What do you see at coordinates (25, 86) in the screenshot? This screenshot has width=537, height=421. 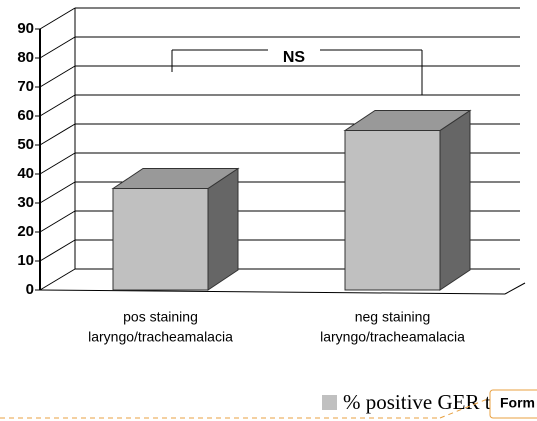 I see `y-tick-label: 70` at bounding box center [25, 86].